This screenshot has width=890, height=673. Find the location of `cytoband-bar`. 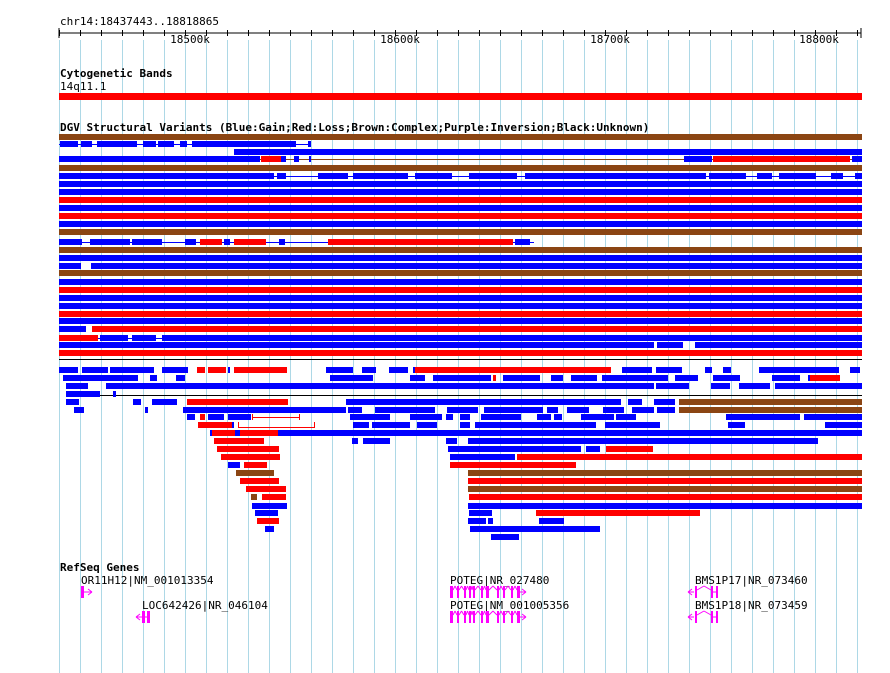

cytoband-bar is located at coordinates (460, 96).